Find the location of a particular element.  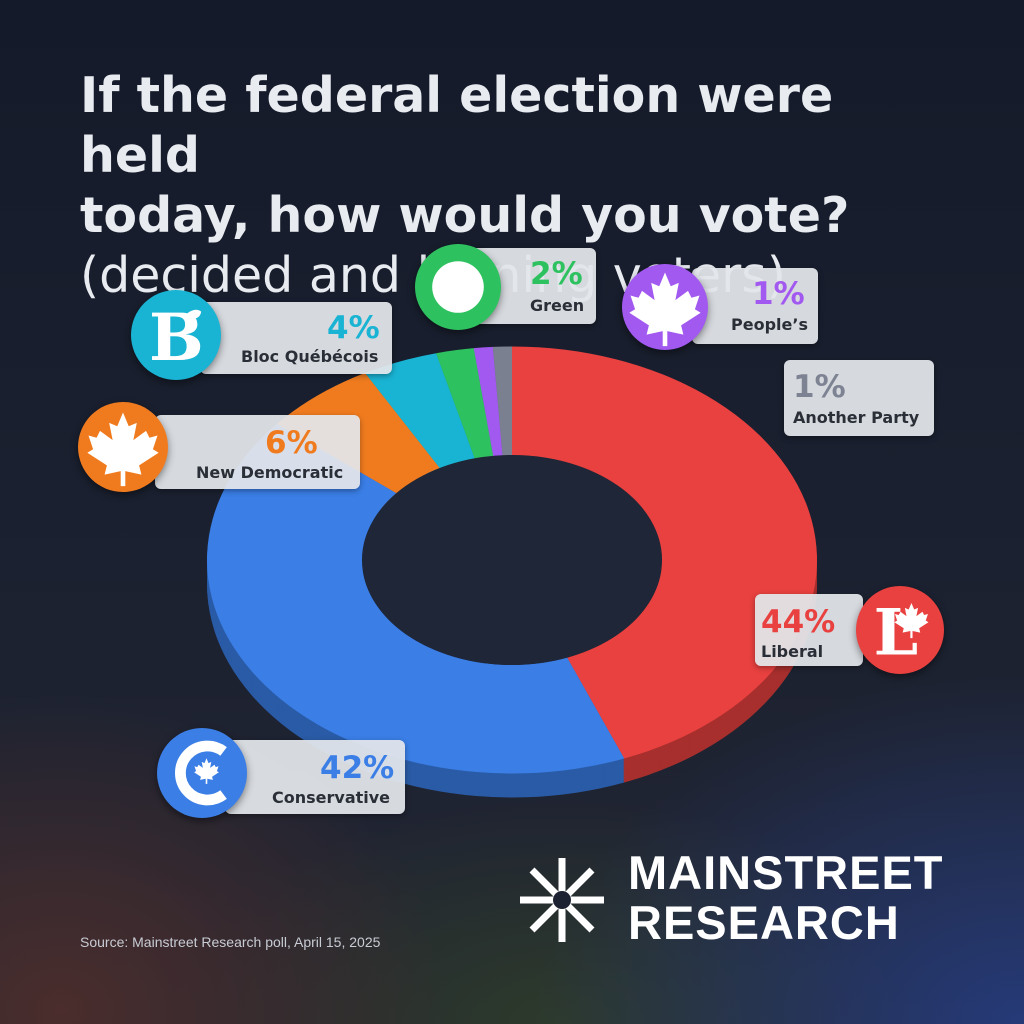

category-label-ndp: New Democratic is located at coordinates (270, 472).